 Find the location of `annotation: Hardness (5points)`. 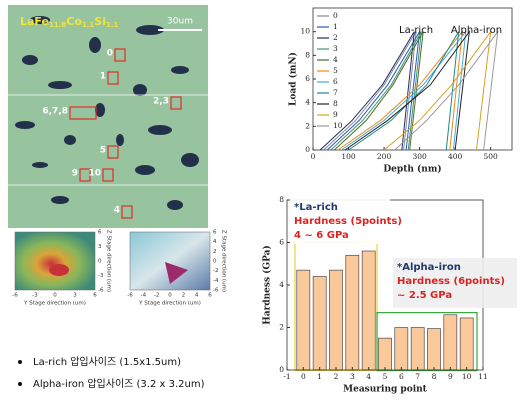

annotation: Hardness (5points) is located at coordinates (348, 221).